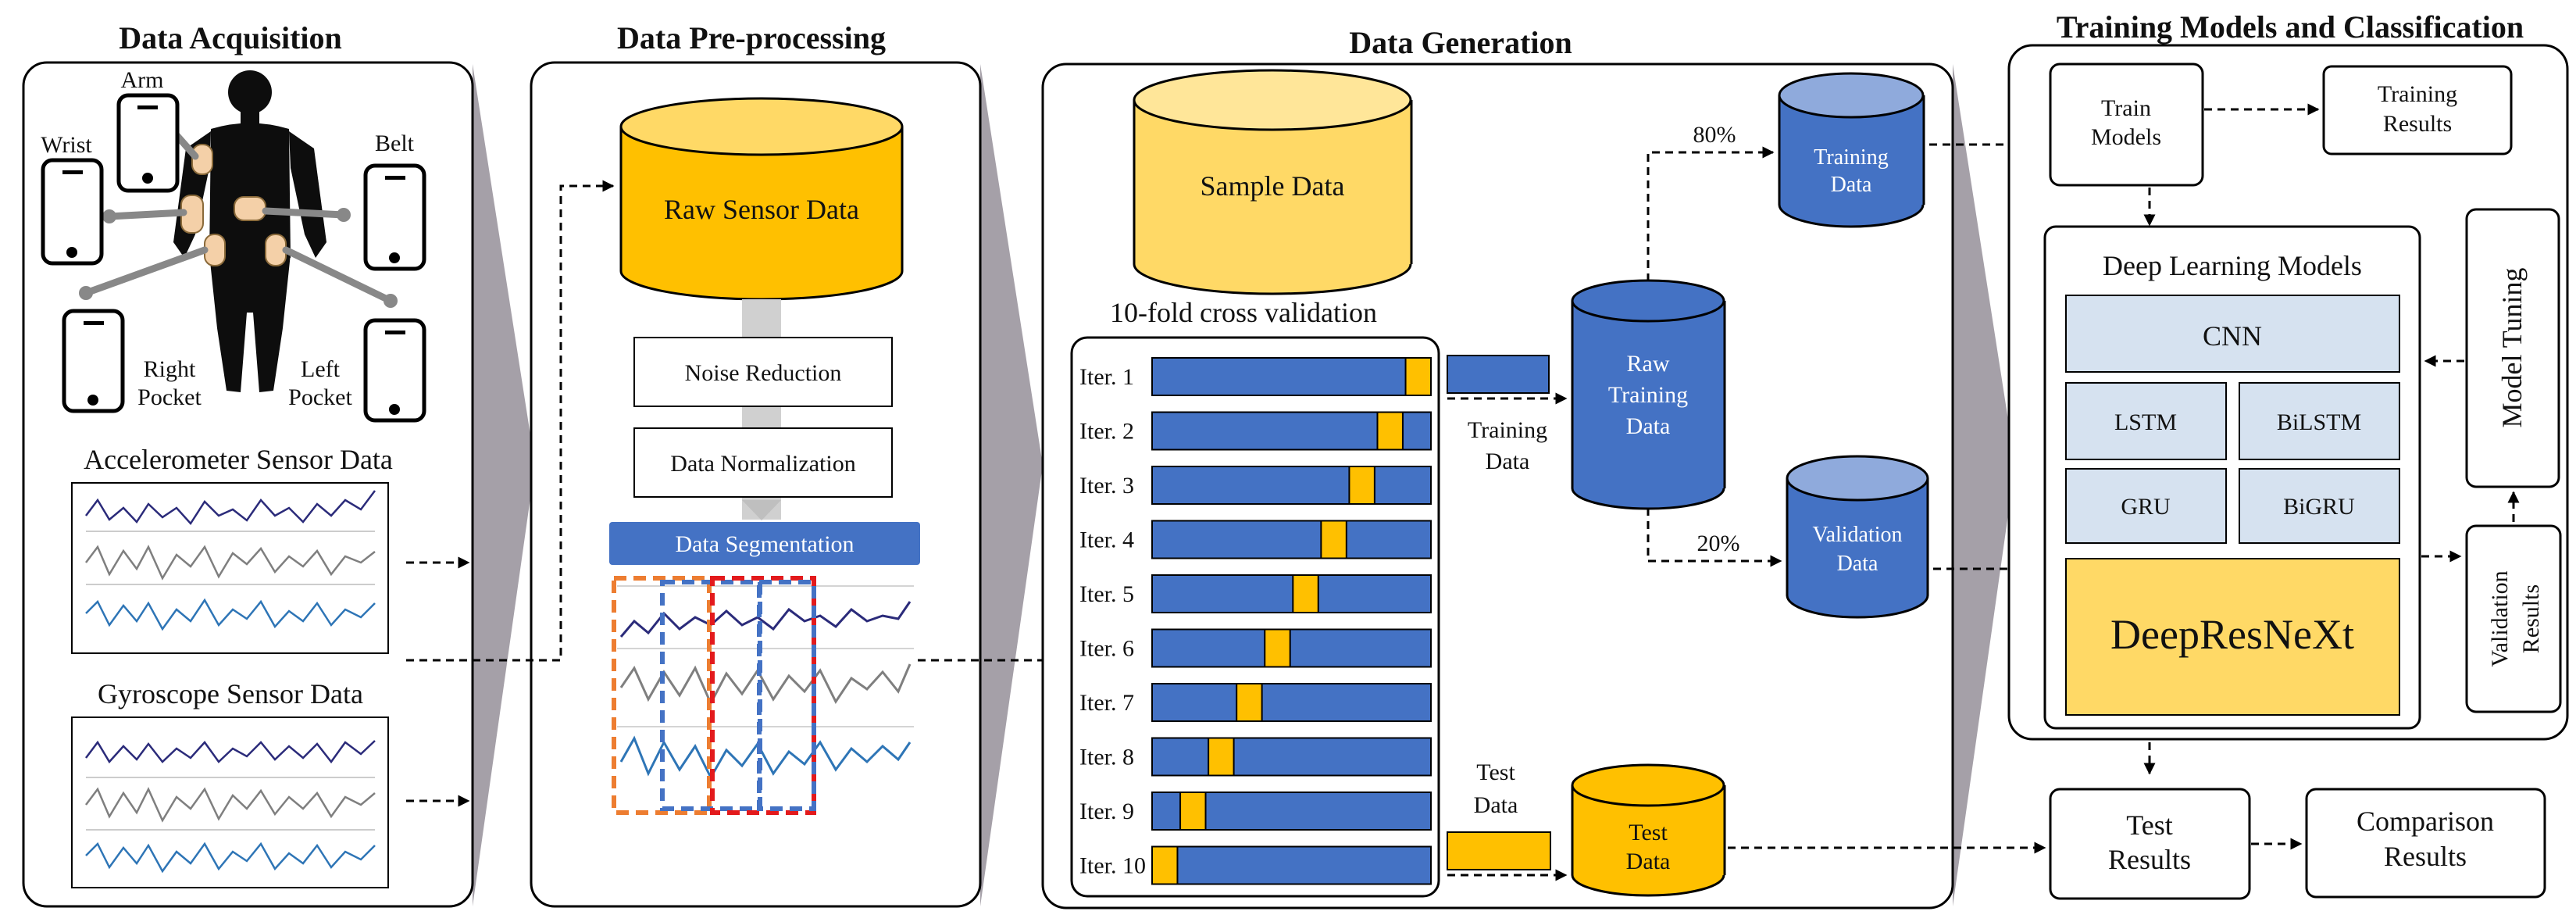 This screenshot has height=922, width=2576. Describe the element at coordinates (2150, 844) in the screenshot. I see `test-results-box` at that location.